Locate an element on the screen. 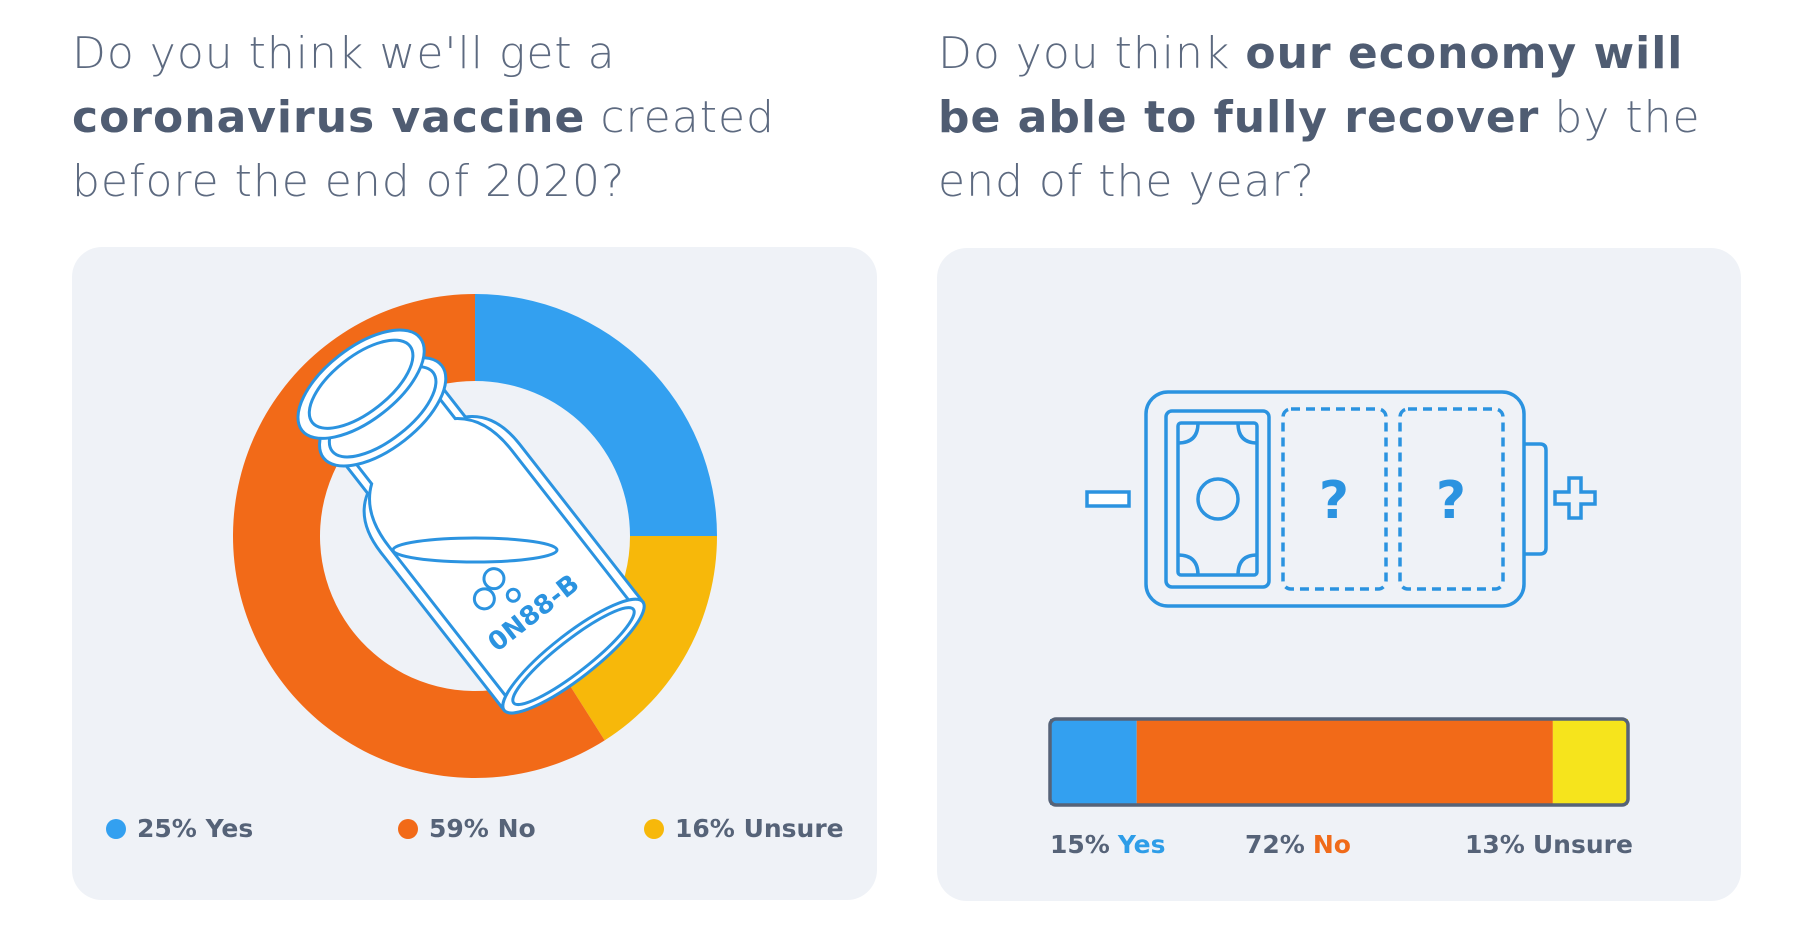  donut-slice-unsure is located at coordinates (637, 638).